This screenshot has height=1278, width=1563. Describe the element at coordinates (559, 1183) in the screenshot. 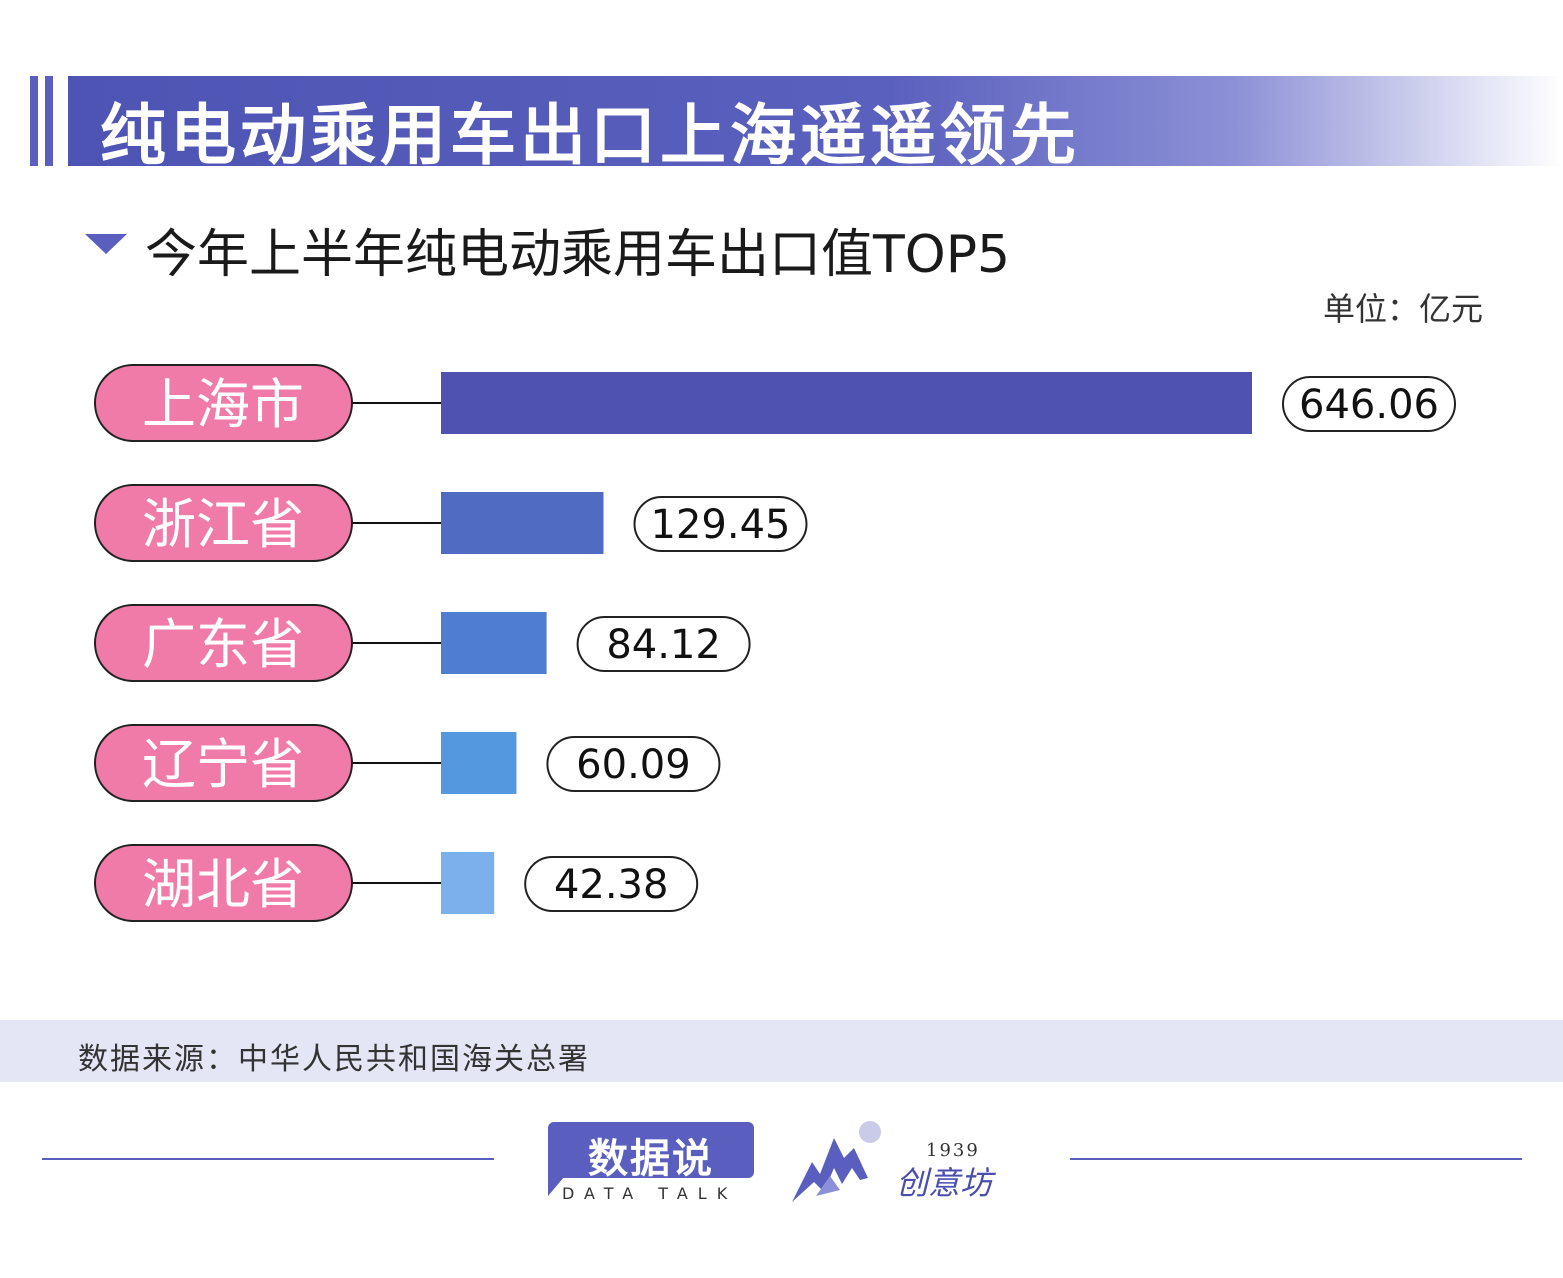

I see `data-talk-logo-tail` at that location.